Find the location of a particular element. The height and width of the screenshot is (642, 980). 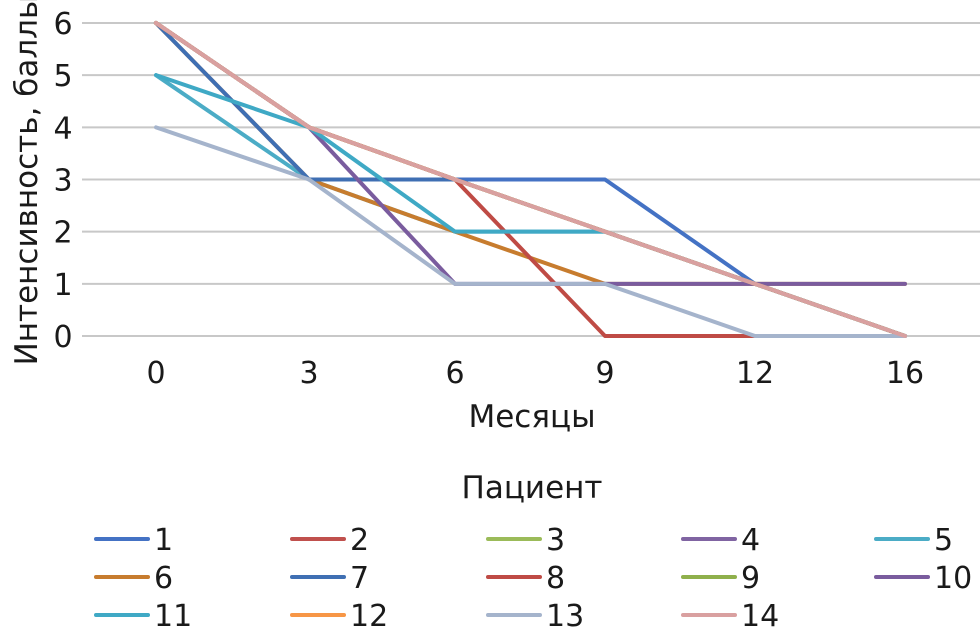

x-tick-label: 0 is located at coordinates (155, 373).